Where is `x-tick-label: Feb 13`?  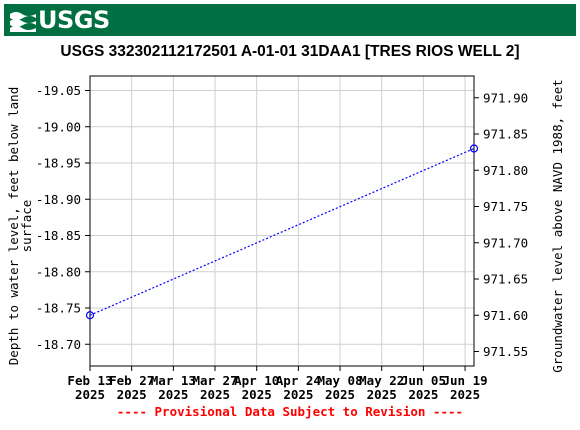 x-tick-label: Feb 13 is located at coordinates (89, 380).